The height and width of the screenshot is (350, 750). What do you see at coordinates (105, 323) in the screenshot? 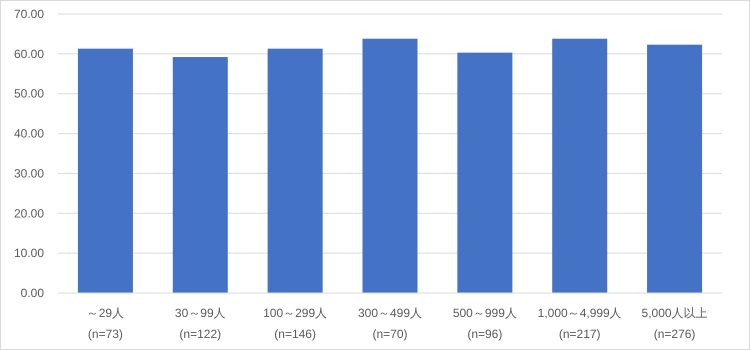
I see `x-tick-label: ～29人 (n=73)` at bounding box center [105, 323].